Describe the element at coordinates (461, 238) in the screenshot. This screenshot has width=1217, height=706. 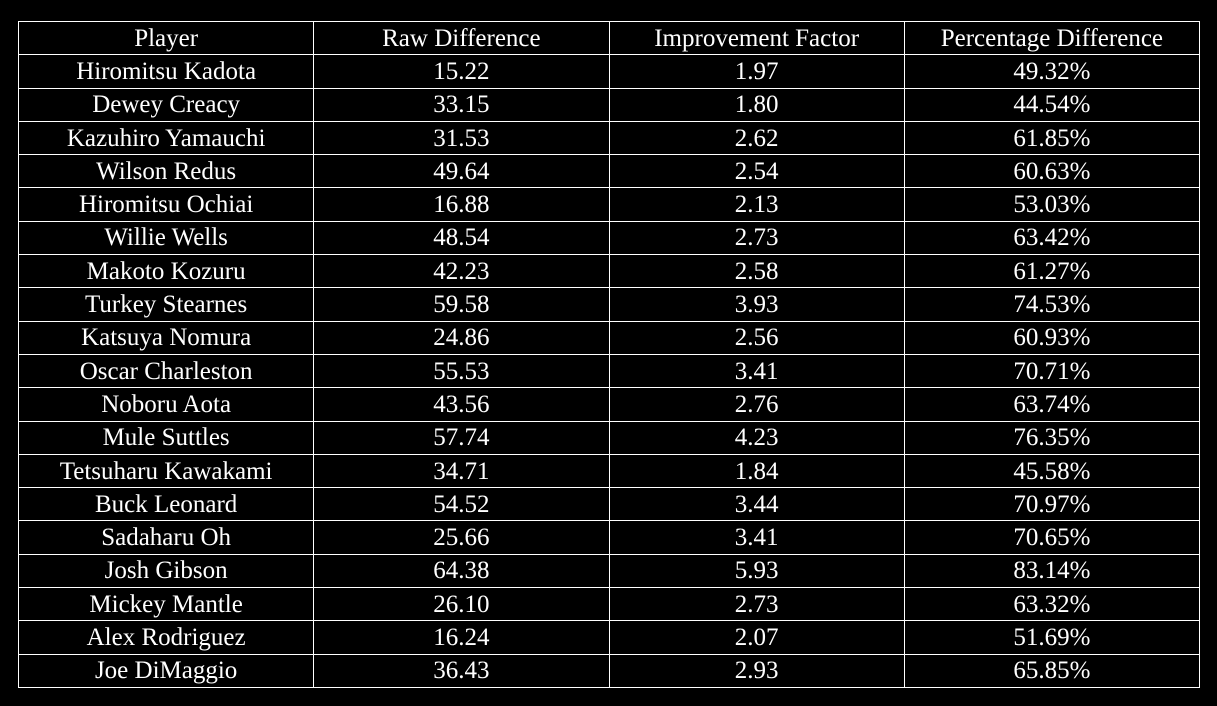
I see `cell-raw-difference: 48.54` at that location.